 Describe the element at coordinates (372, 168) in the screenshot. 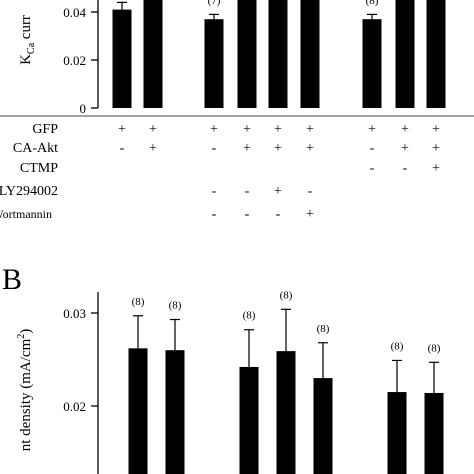

I see `a-condition-mark-2-g2-0: -` at that location.